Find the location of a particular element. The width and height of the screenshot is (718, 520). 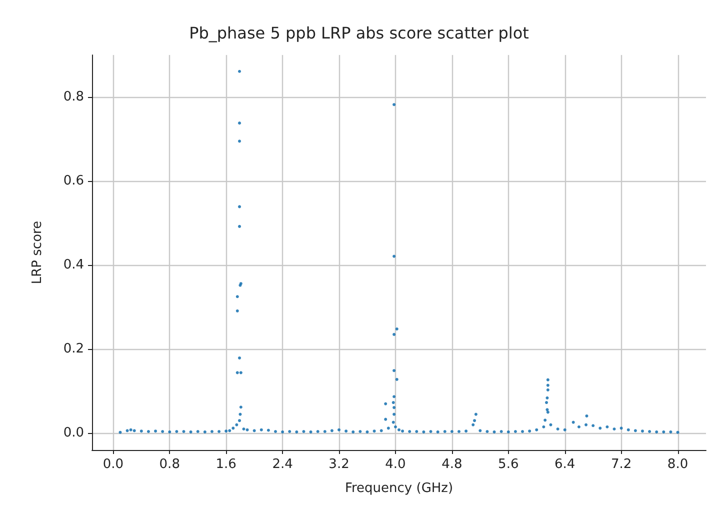

x-tick-label: 3.2 is located at coordinates (339, 464).